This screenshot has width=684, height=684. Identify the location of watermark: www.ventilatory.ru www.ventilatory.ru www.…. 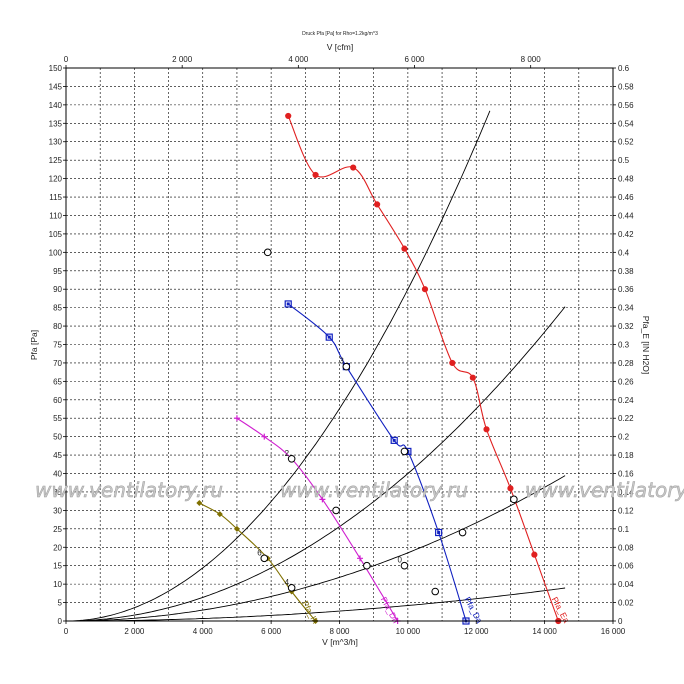
(359, 490).